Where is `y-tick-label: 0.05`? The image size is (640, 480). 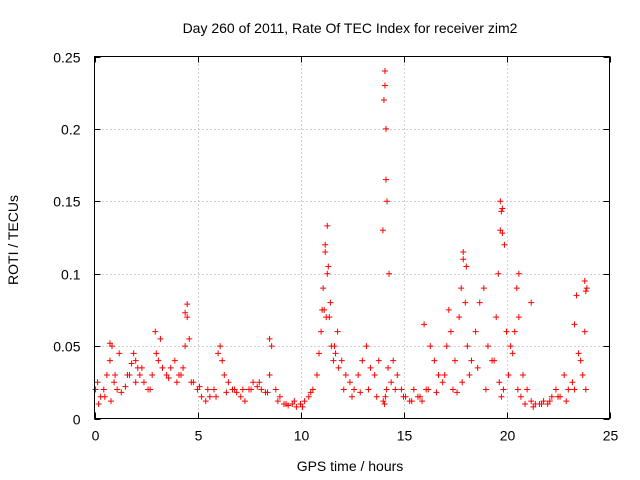
y-tick-label: 0.05 is located at coordinates (66, 347).